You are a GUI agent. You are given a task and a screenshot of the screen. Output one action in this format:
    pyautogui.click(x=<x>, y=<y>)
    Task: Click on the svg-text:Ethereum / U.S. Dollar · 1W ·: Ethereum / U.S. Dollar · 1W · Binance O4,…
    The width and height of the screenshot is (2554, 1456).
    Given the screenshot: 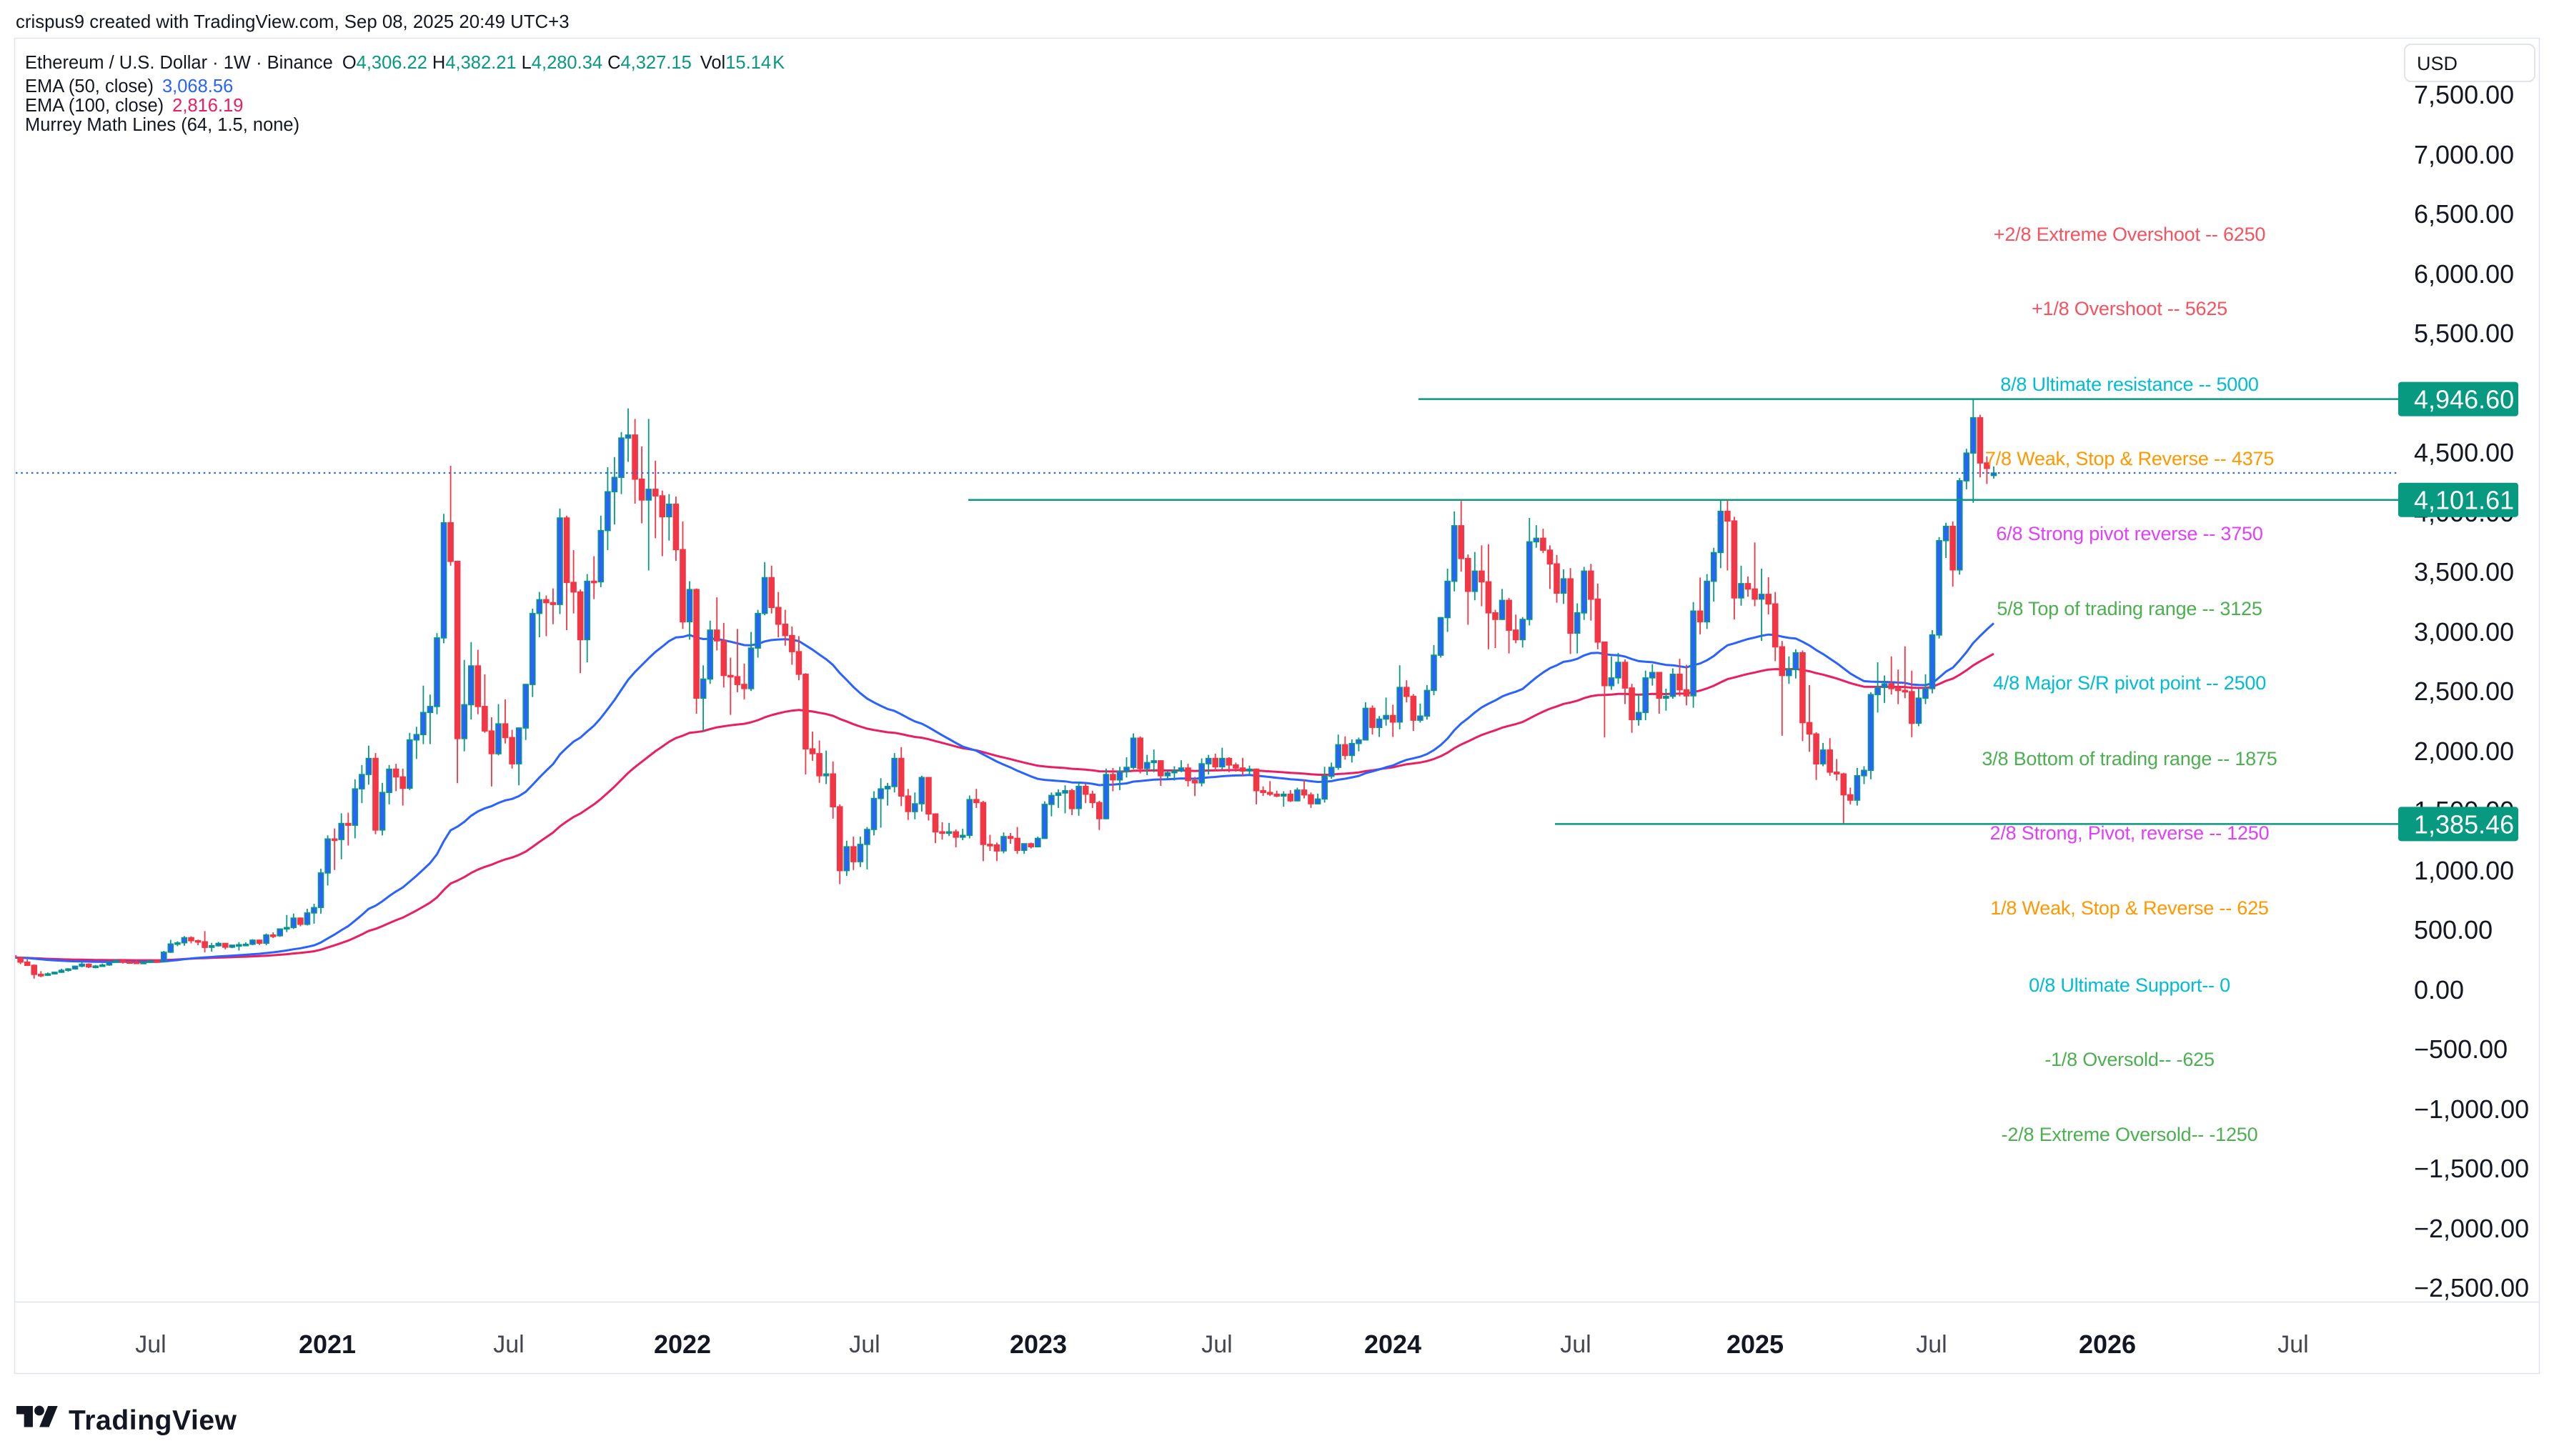 What is the action you would take?
    pyautogui.click(x=405, y=63)
    